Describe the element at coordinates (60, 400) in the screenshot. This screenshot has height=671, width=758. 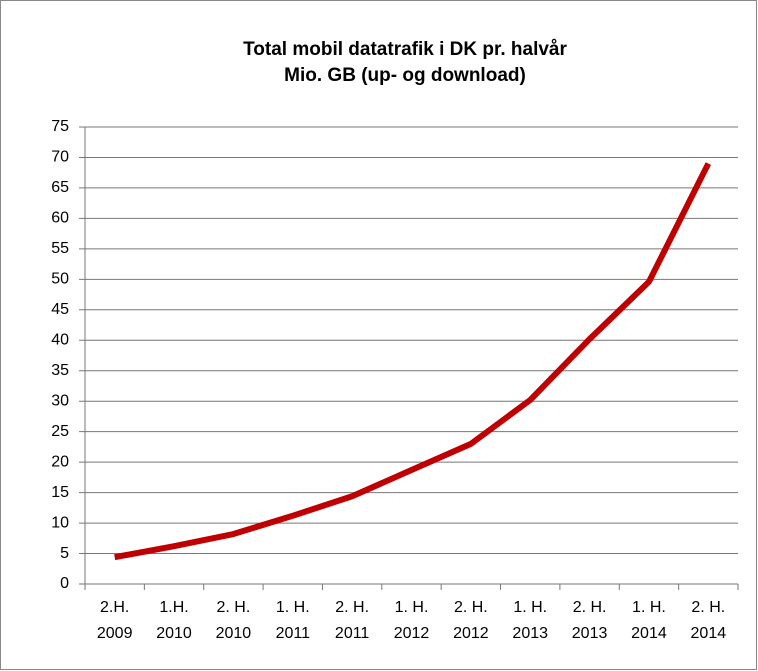
I see `y-tick-label: 30` at that location.